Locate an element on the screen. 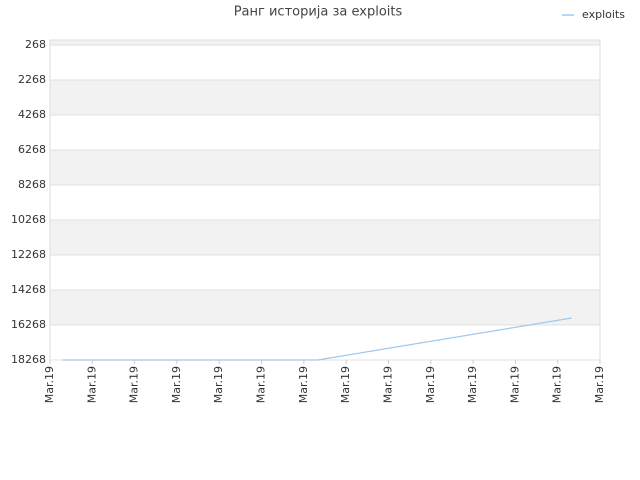 The width and height of the screenshot is (640, 480). y-tick-label: 2268 is located at coordinates (32, 79).